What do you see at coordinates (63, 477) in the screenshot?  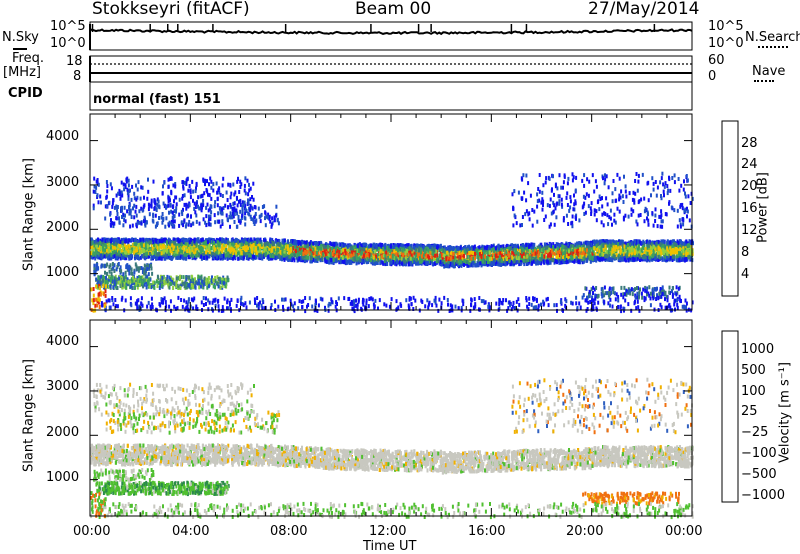 I see `velocity-ytick-1000: 1000` at bounding box center [63, 477].